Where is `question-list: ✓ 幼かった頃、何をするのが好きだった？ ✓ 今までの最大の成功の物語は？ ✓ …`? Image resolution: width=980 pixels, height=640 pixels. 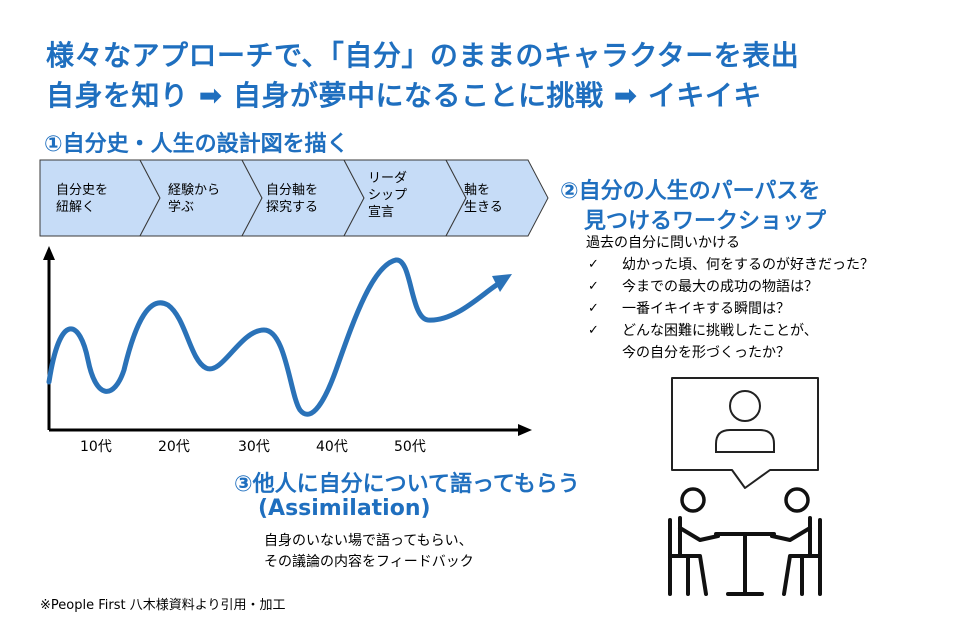 question-list: ✓ 幼かった頃、何をするのが好きだった？ ✓ 今までの最大の成功の物語は？ ✓ … is located at coordinates (730, 309).